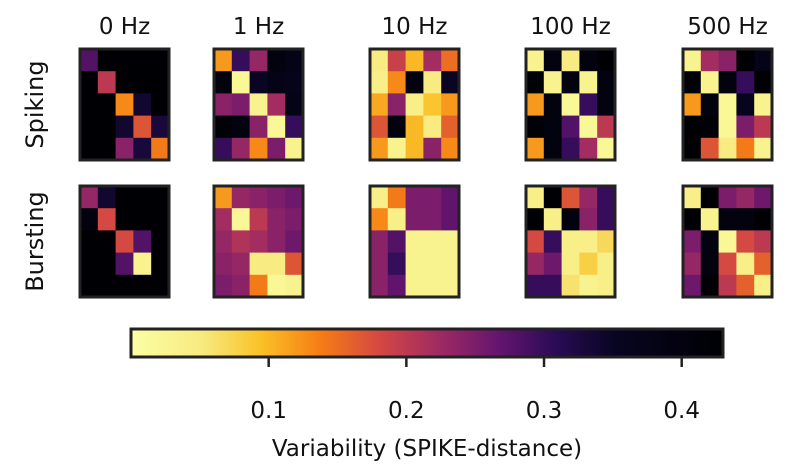  I want to click on heatmap-cell-spiking-0-hz-r2-c0, so click(89, 104).